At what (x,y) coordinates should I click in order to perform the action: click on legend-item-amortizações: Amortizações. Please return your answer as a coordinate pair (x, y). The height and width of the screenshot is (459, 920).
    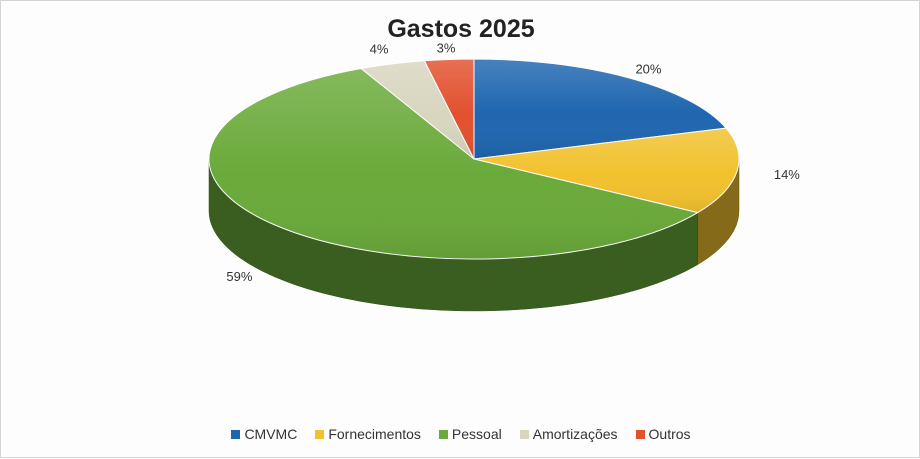
    Looking at the image, I should click on (568, 434).